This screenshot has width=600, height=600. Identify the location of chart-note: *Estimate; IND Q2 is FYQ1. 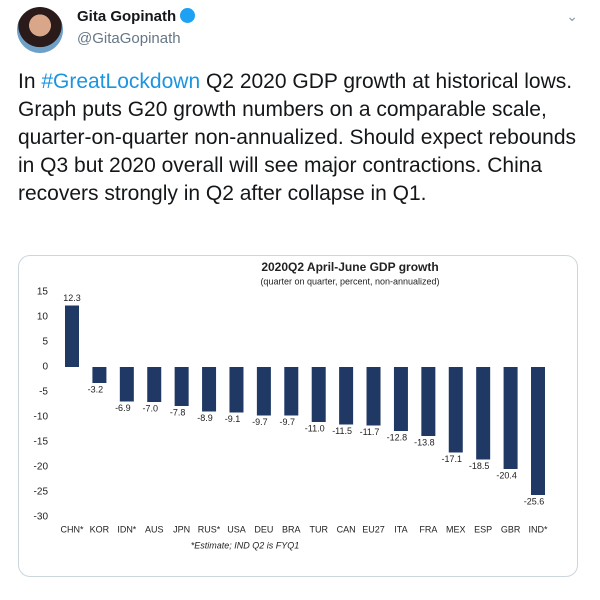
(245, 545).